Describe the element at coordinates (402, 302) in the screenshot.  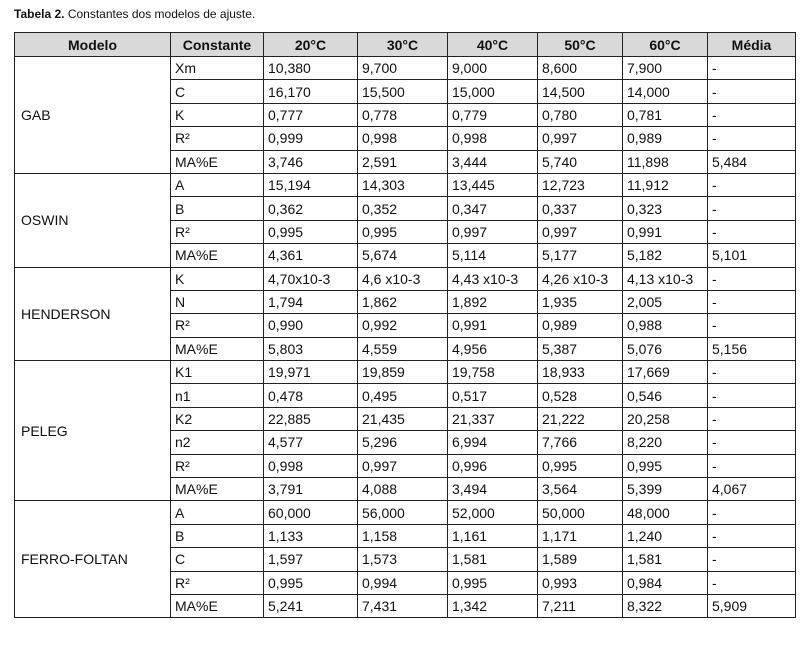
I see `value-cell: 1,862` at that location.